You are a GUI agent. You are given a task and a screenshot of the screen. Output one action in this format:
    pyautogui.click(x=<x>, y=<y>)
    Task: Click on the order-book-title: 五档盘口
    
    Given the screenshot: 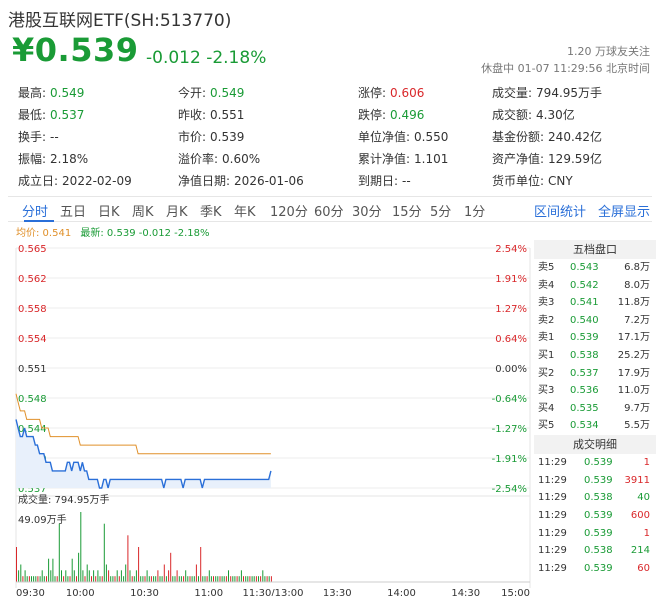 What is the action you would take?
    pyautogui.click(x=595, y=249)
    